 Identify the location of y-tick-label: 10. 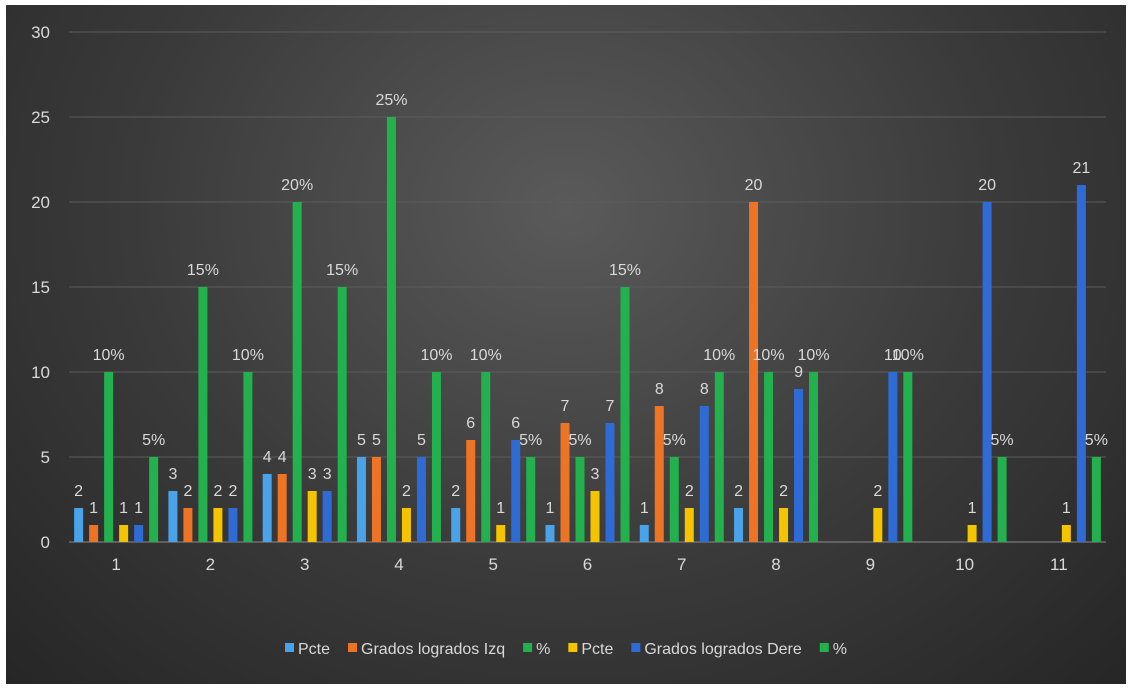
(40, 372).